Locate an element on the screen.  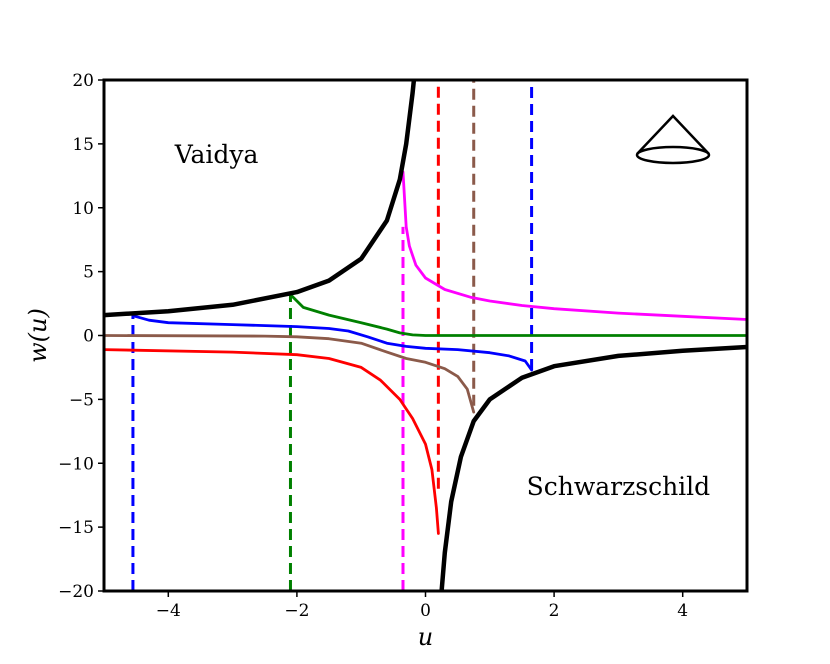
x-tick-label: 4 is located at coordinates (682, 611).